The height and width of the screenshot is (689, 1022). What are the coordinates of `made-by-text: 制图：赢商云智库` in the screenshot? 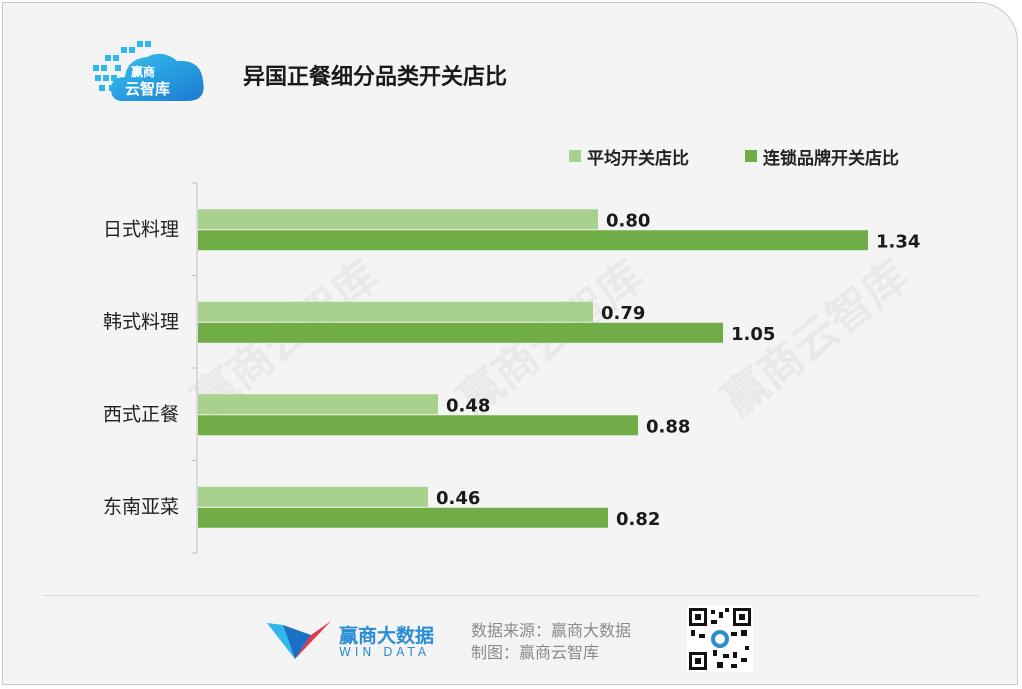 It's located at (535, 652).